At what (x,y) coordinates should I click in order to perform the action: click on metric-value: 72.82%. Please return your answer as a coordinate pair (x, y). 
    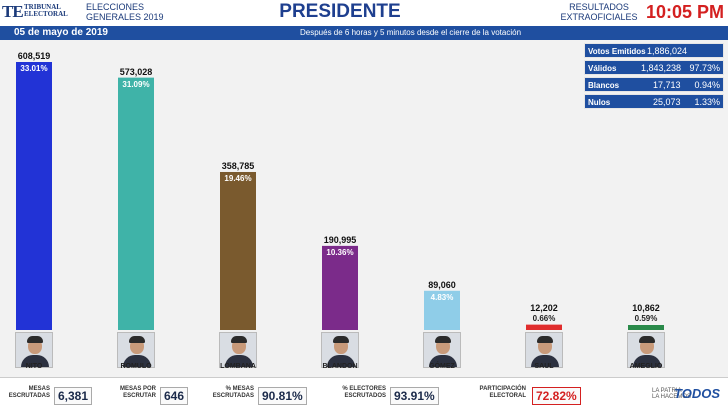
    Looking at the image, I should click on (556, 396).